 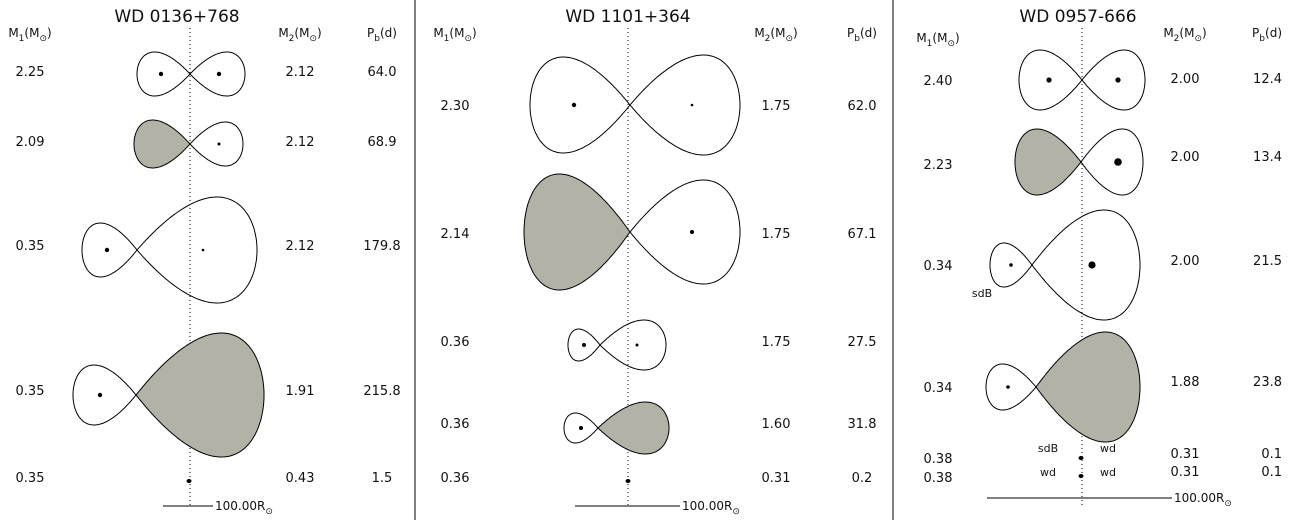 I want to click on cell-m2: 0.31, so click(x=1185, y=454).